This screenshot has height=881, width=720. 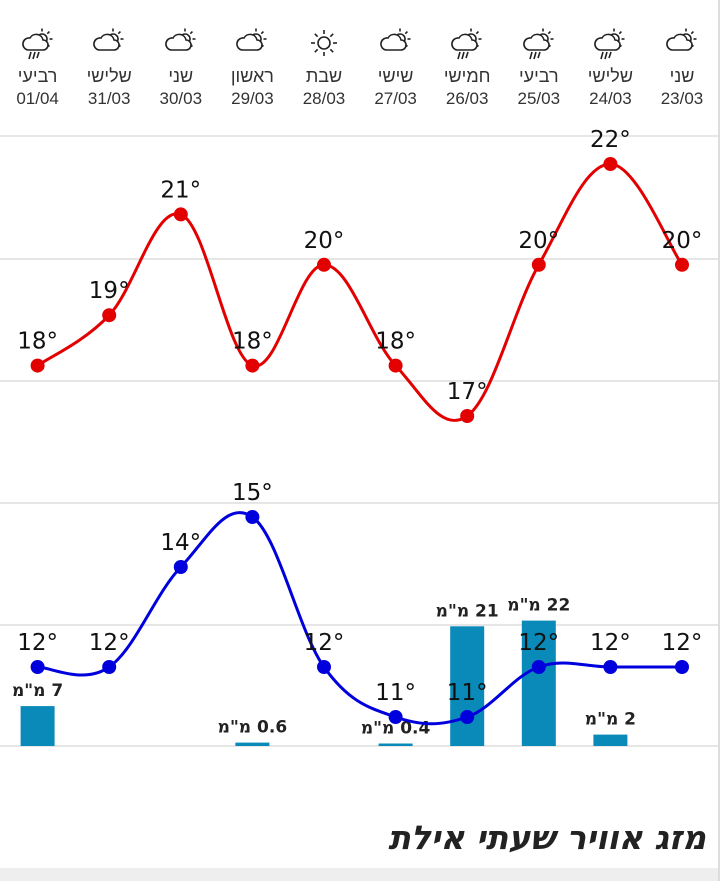 I want to click on day-column: שני 23/03, so click(x=682, y=66).